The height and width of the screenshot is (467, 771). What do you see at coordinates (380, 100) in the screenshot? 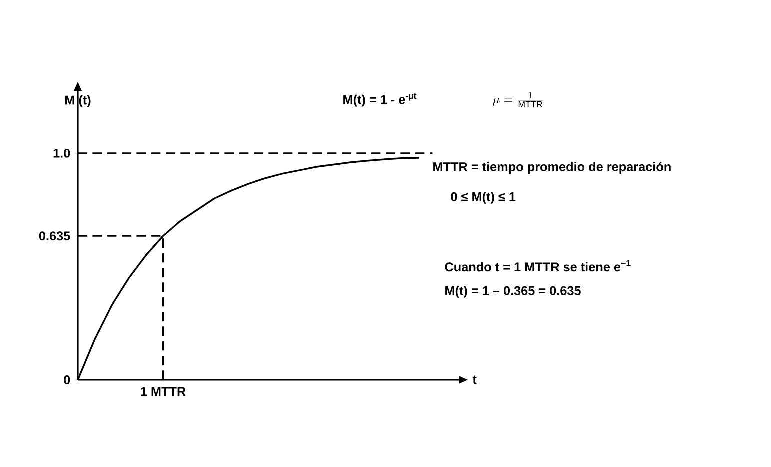
I see `annotation: M(t) = 1 - e$^{-µt}$` at bounding box center [380, 100].